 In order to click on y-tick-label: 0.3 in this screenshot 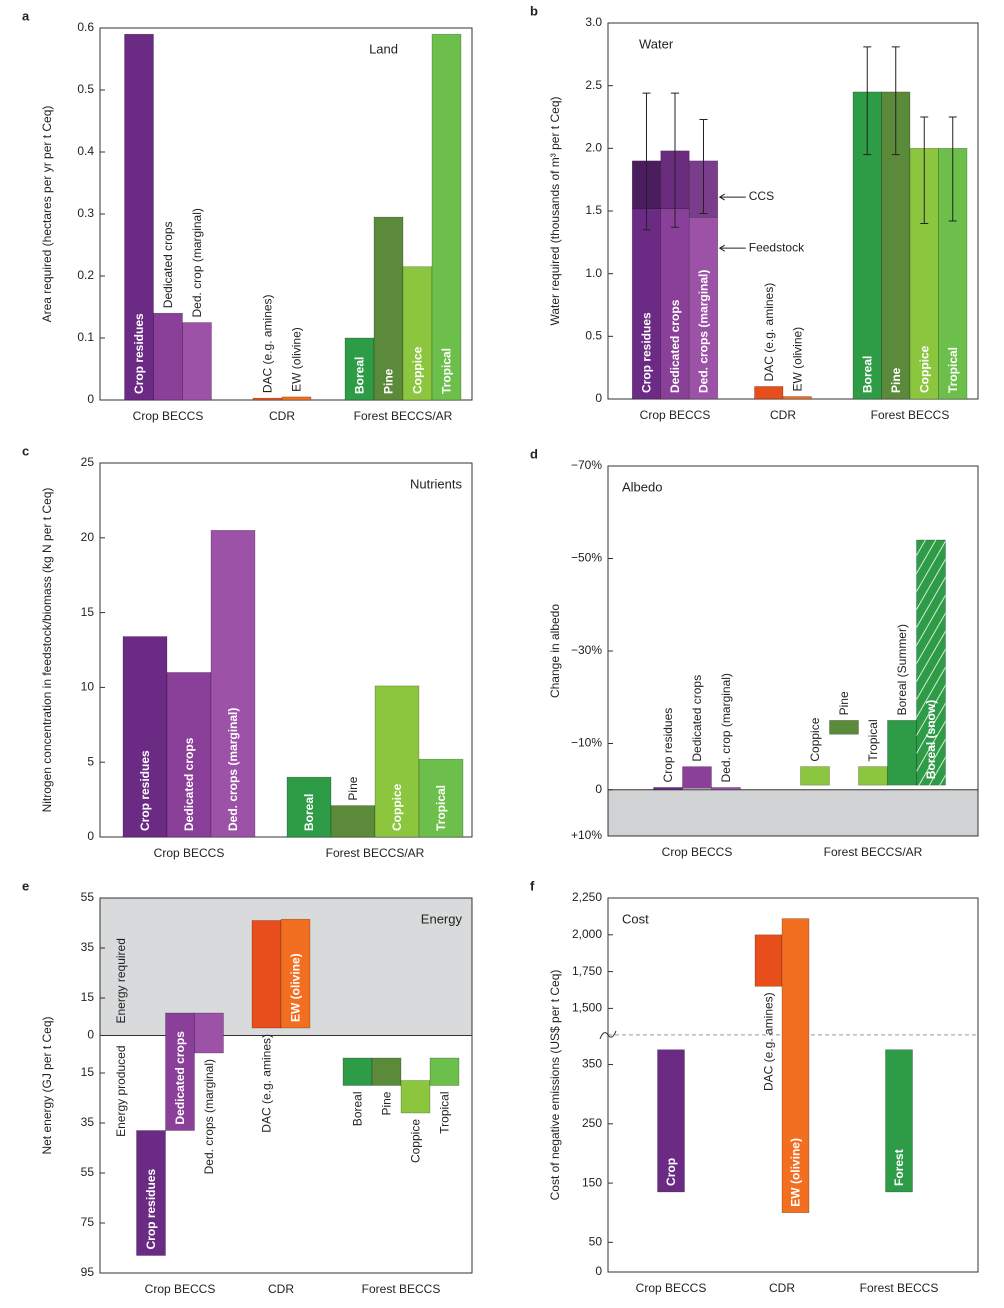, I will do `click(85, 213)`.